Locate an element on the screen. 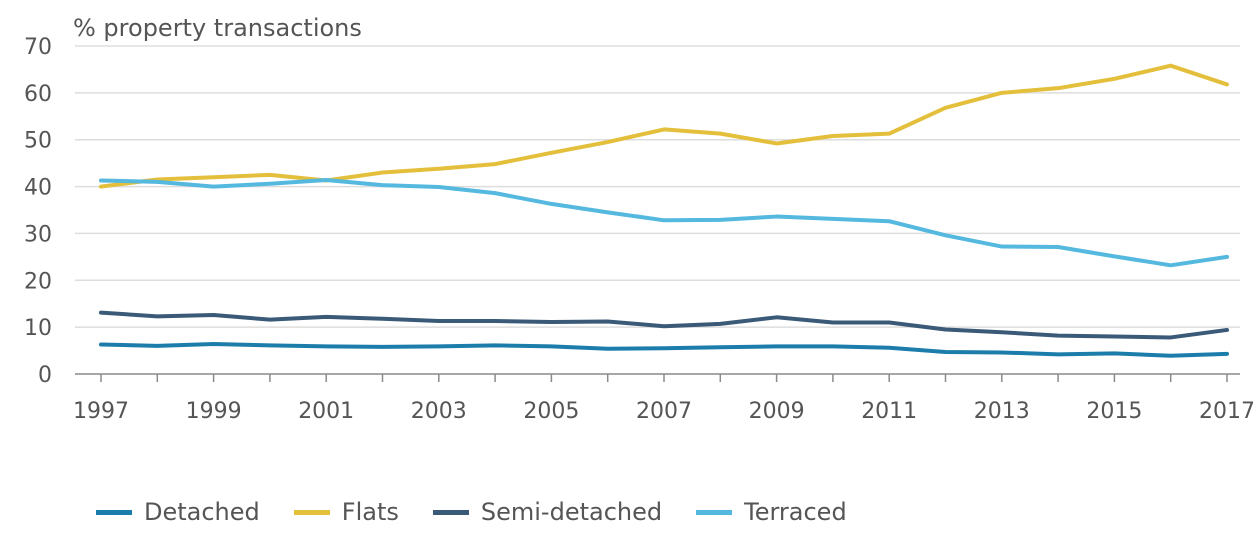  y-tick-label: 30 is located at coordinates (38, 234).